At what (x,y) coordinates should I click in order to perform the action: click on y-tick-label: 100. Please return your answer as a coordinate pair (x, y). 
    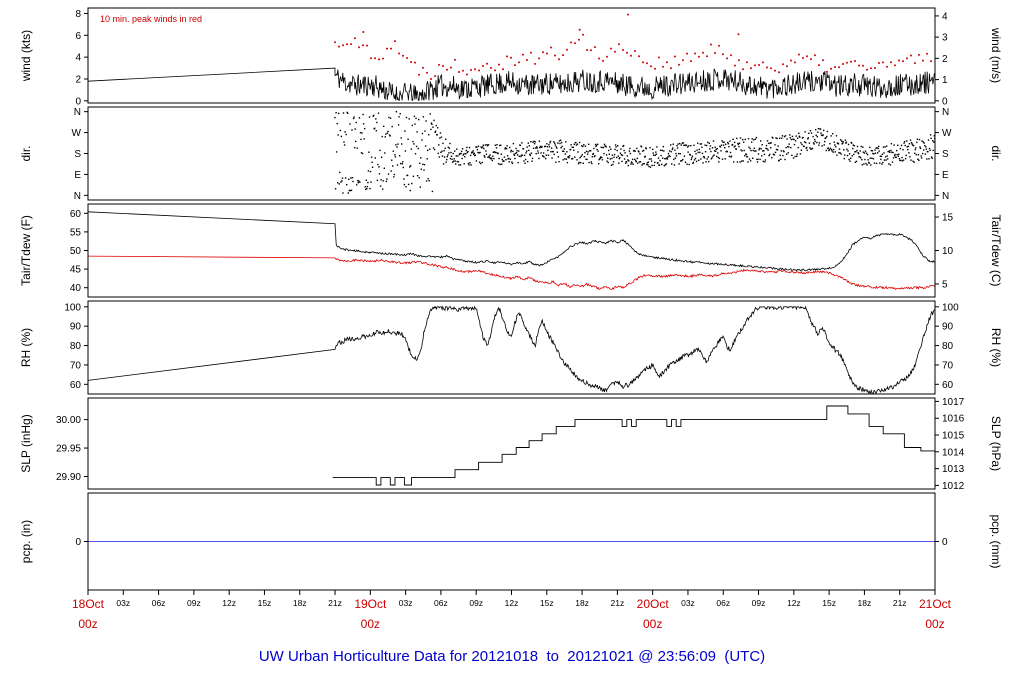
    Looking at the image, I should click on (72, 307).